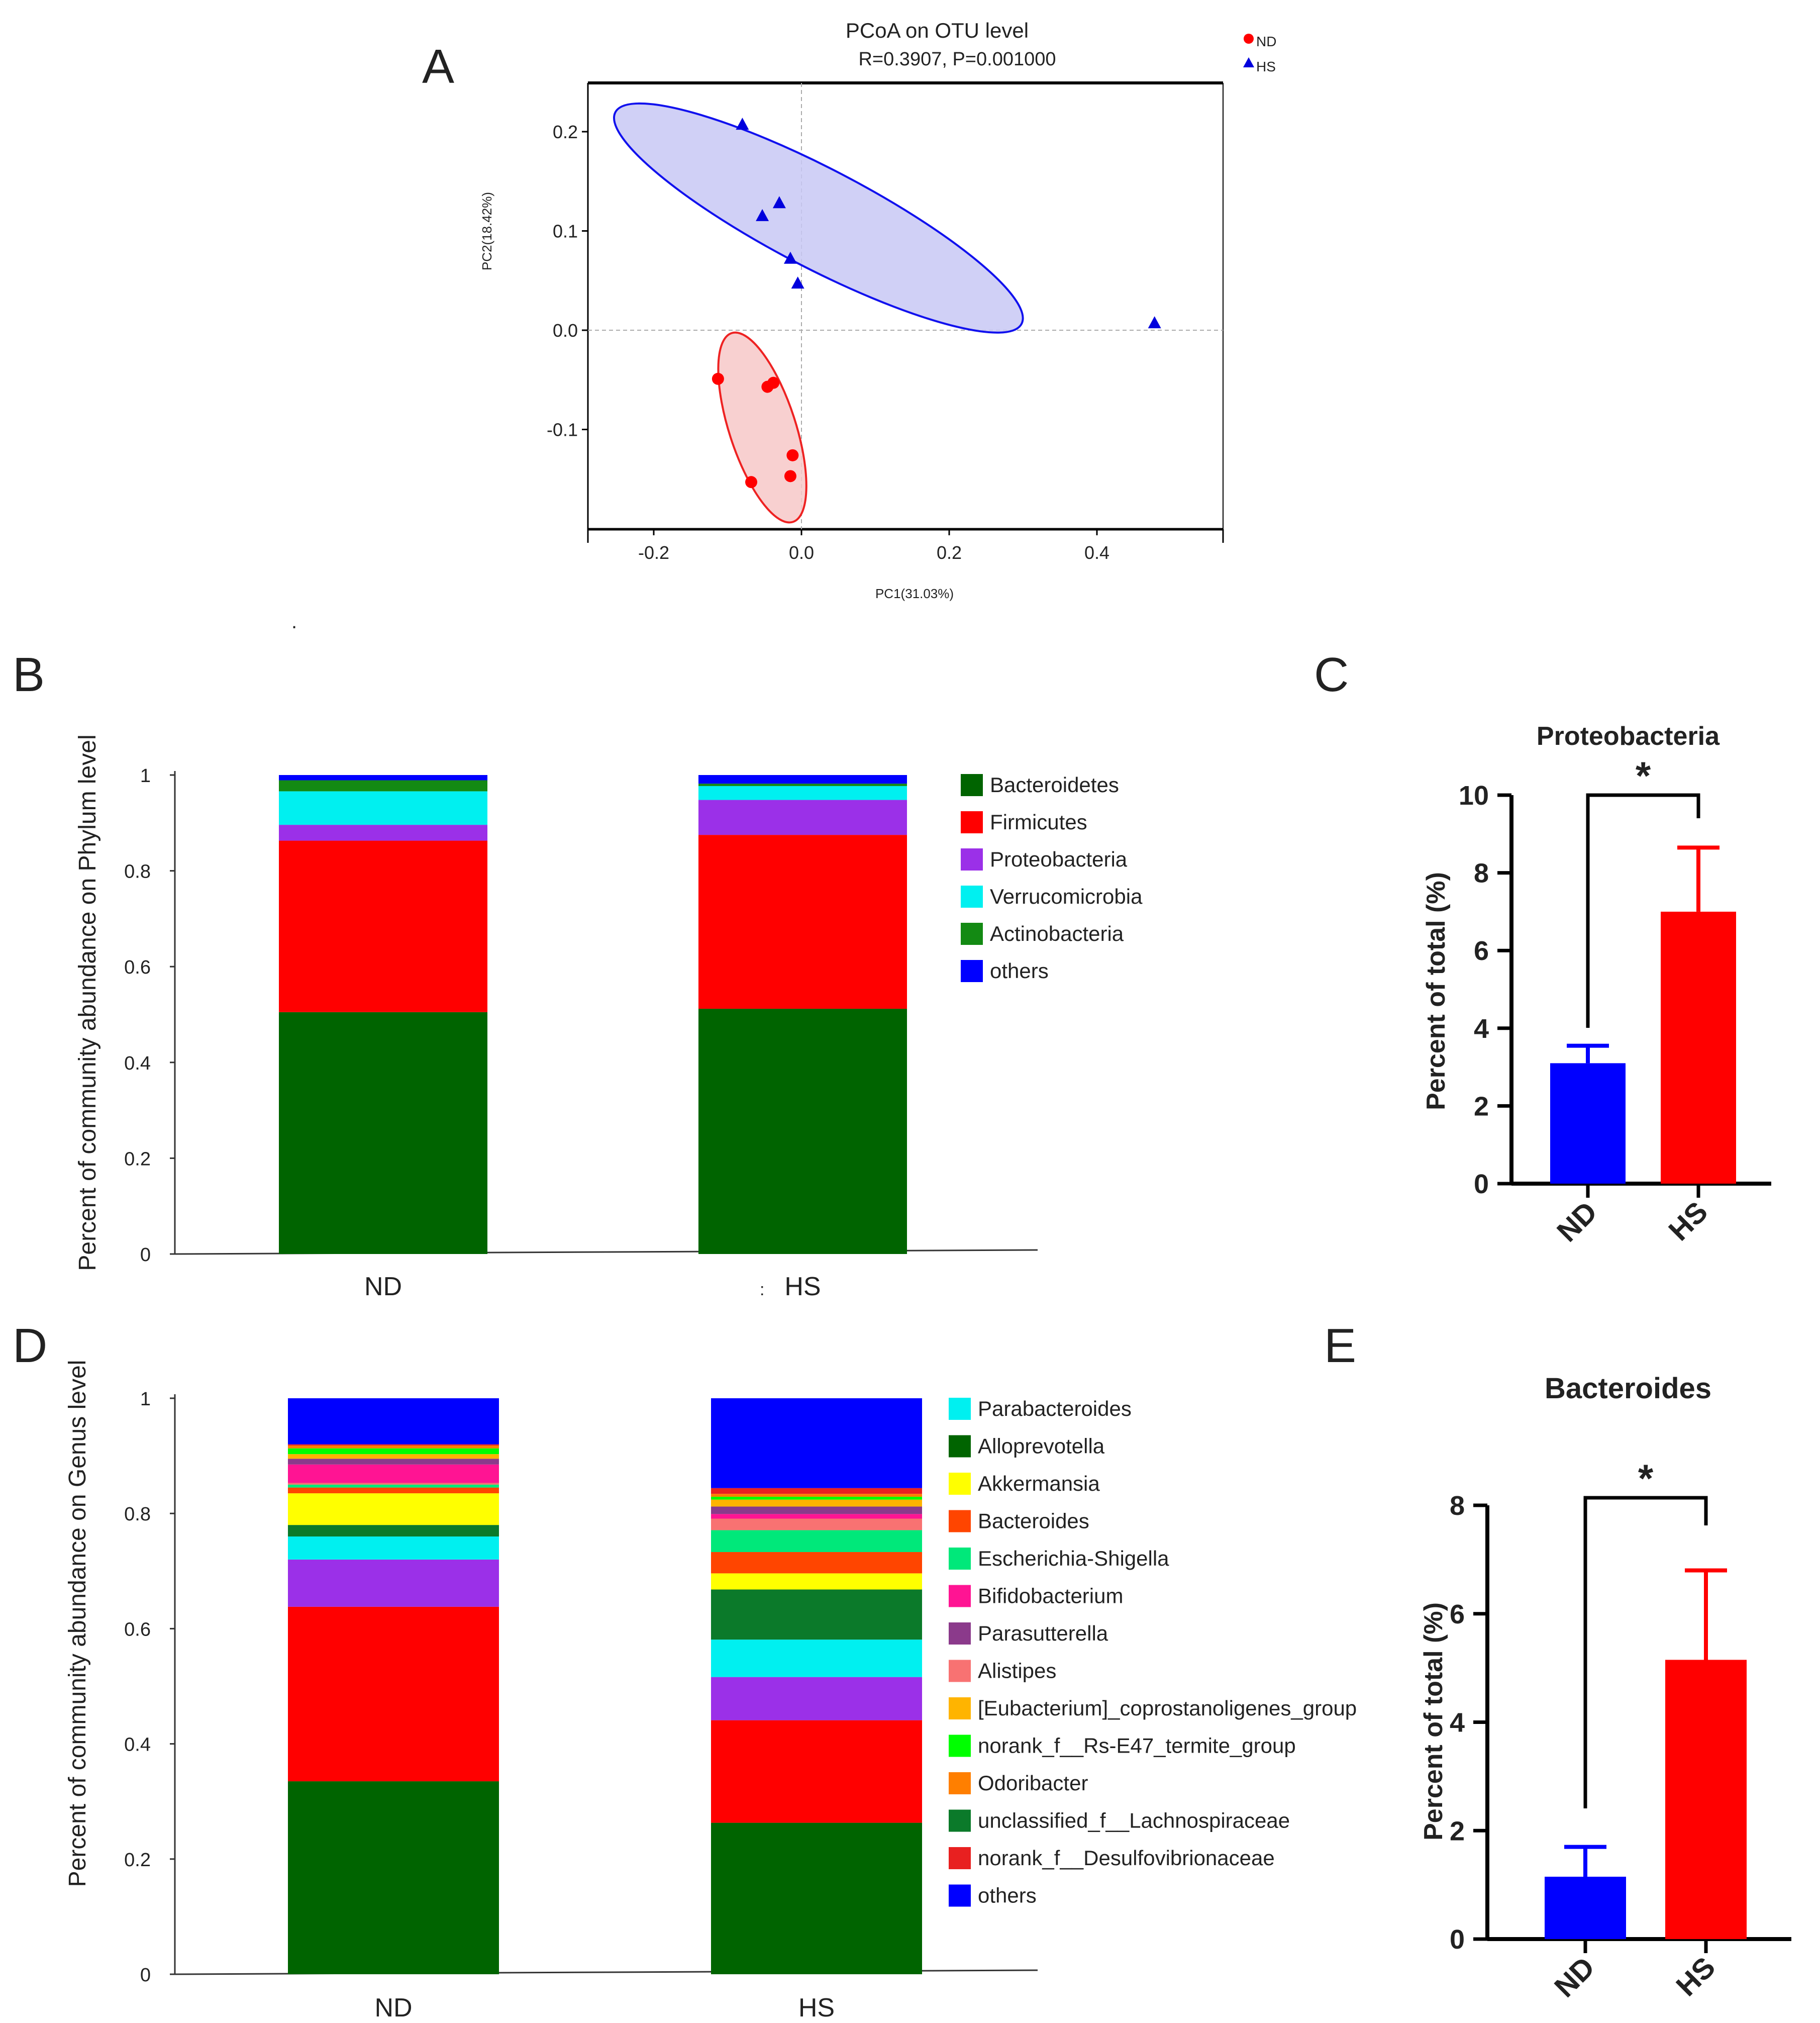 Image resolution: width=1820 pixels, height=2023 pixels. Describe the element at coordinates (1073, 1558) in the screenshot. I see `genus-legend-label-4: Escherichia-Shigella` at that location.